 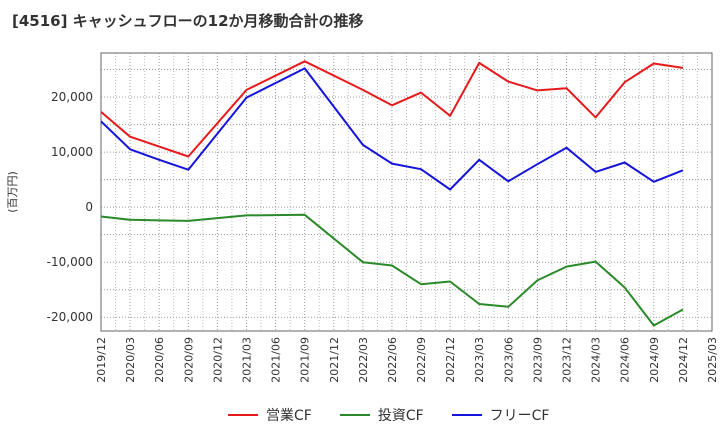 I want to click on x-tick-label: 2021/03, so click(x=246, y=360).